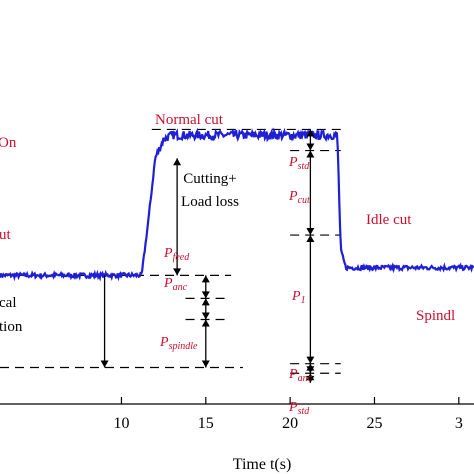 Image resolution: width=474 pixels, height=474 pixels. I want to click on annotation-idle-cut: Idle cut, so click(389, 220).